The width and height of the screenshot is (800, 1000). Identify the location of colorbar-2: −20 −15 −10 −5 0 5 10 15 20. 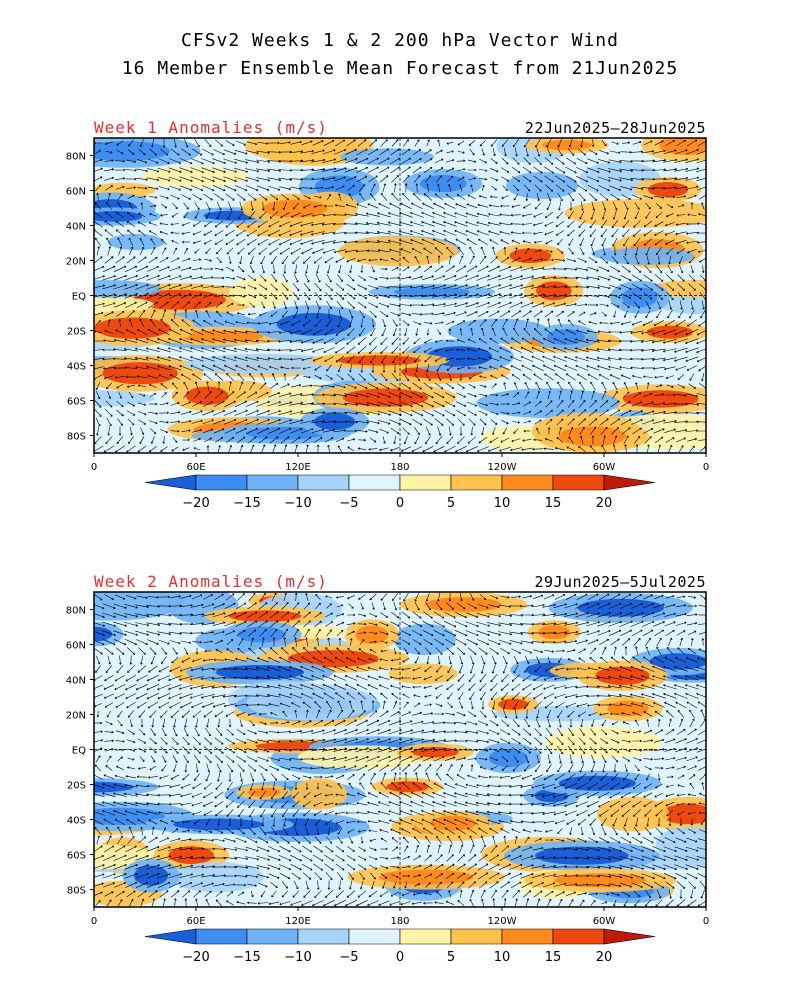
(400, 946).